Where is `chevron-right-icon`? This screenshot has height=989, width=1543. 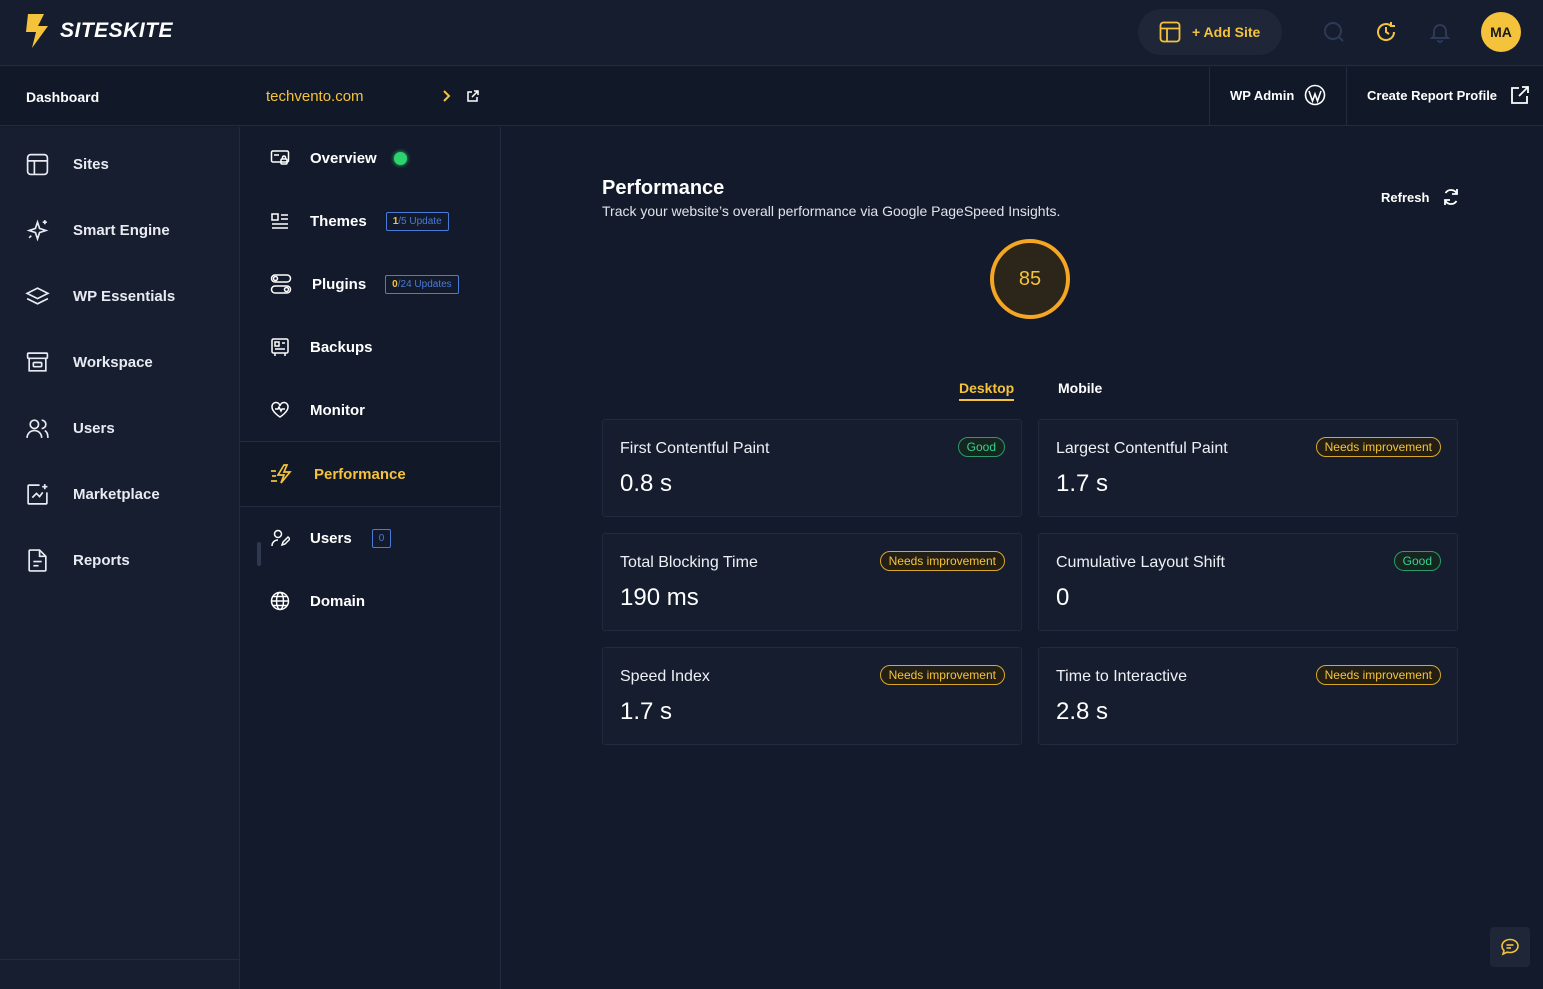
chevron-right-icon is located at coordinates (446, 96).